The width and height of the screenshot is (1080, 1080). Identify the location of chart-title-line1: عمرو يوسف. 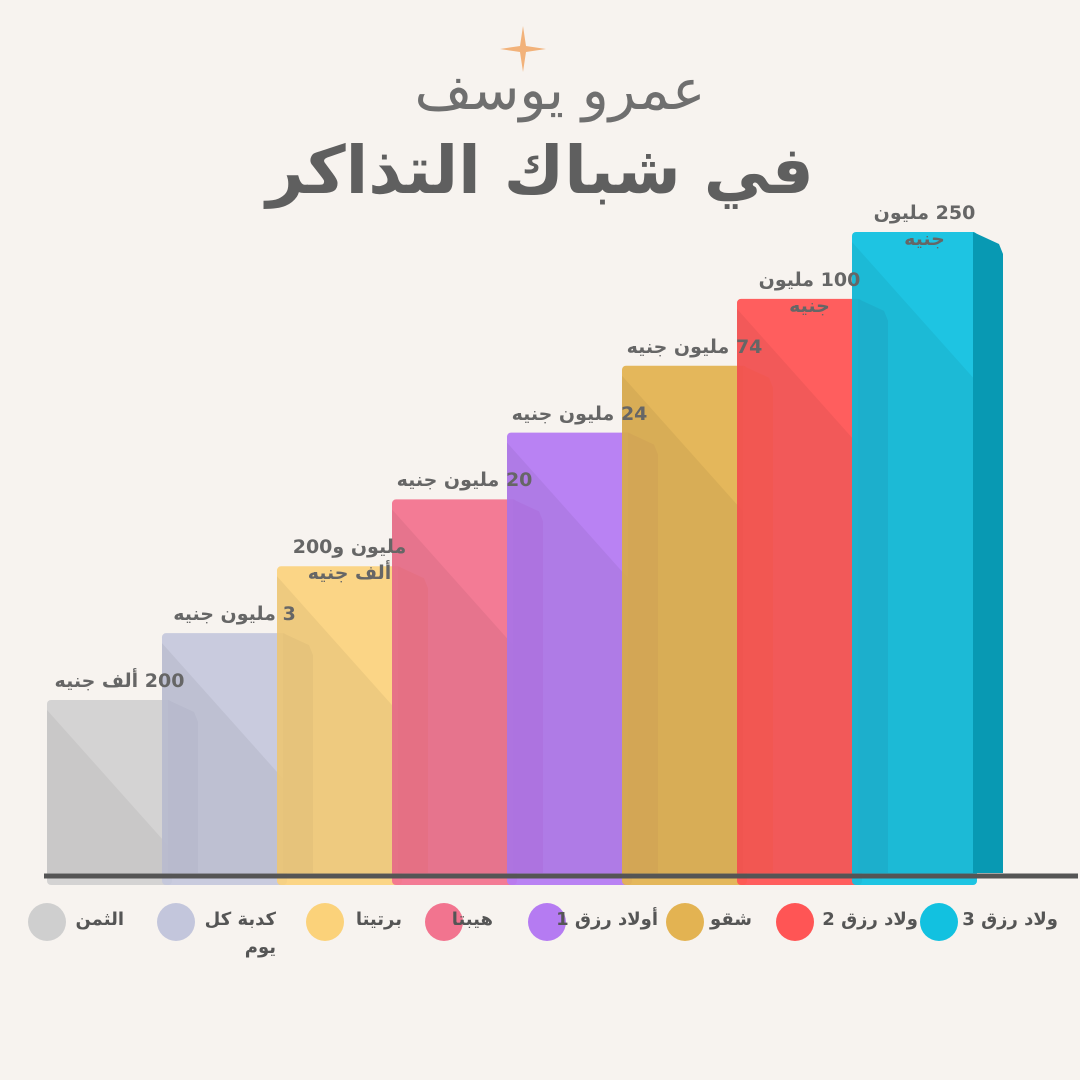
(560, 90).